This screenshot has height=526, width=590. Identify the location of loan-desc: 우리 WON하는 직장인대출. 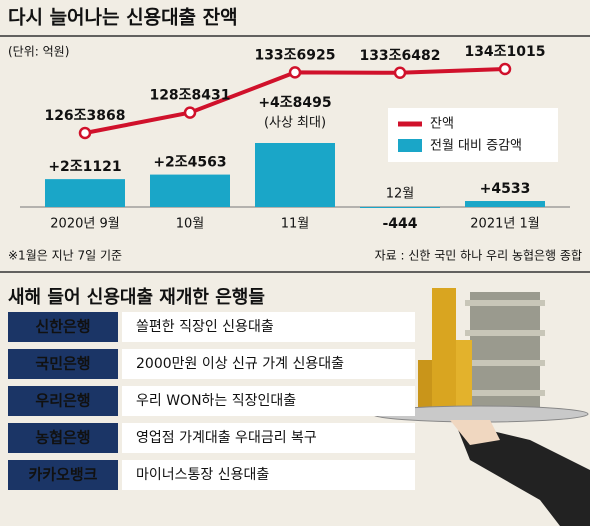
(216, 401).